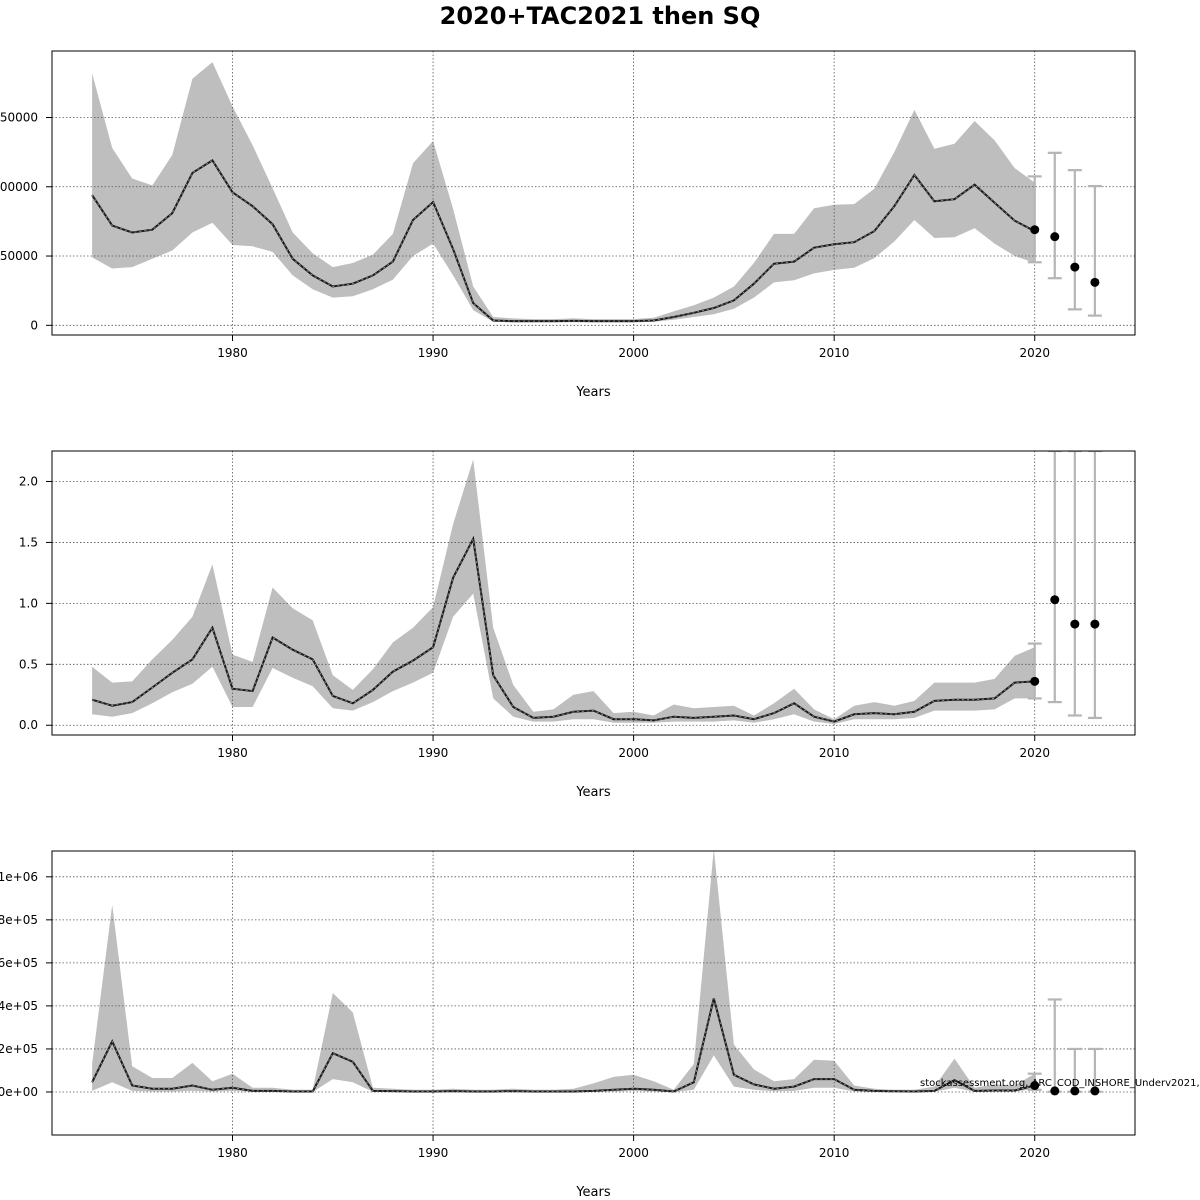 This screenshot has height=1200, width=1200. I want to click on y-tick-label: 0e+00, so click(19, 1092).